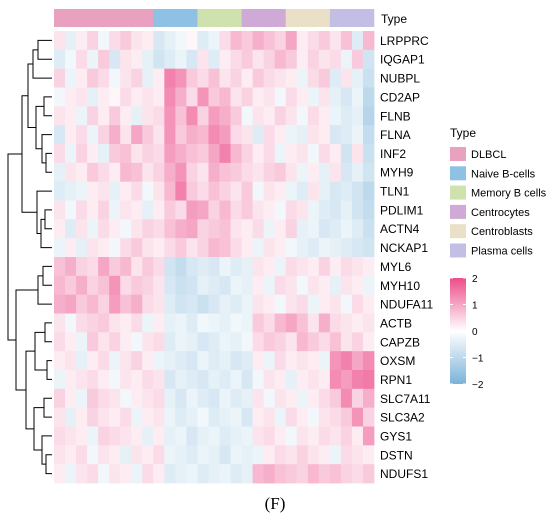 The height and width of the screenshot is (526, 550). Describe the element at coordinates (396, 267) in the screenshot. I see `gene-label: MYL6` at that location.